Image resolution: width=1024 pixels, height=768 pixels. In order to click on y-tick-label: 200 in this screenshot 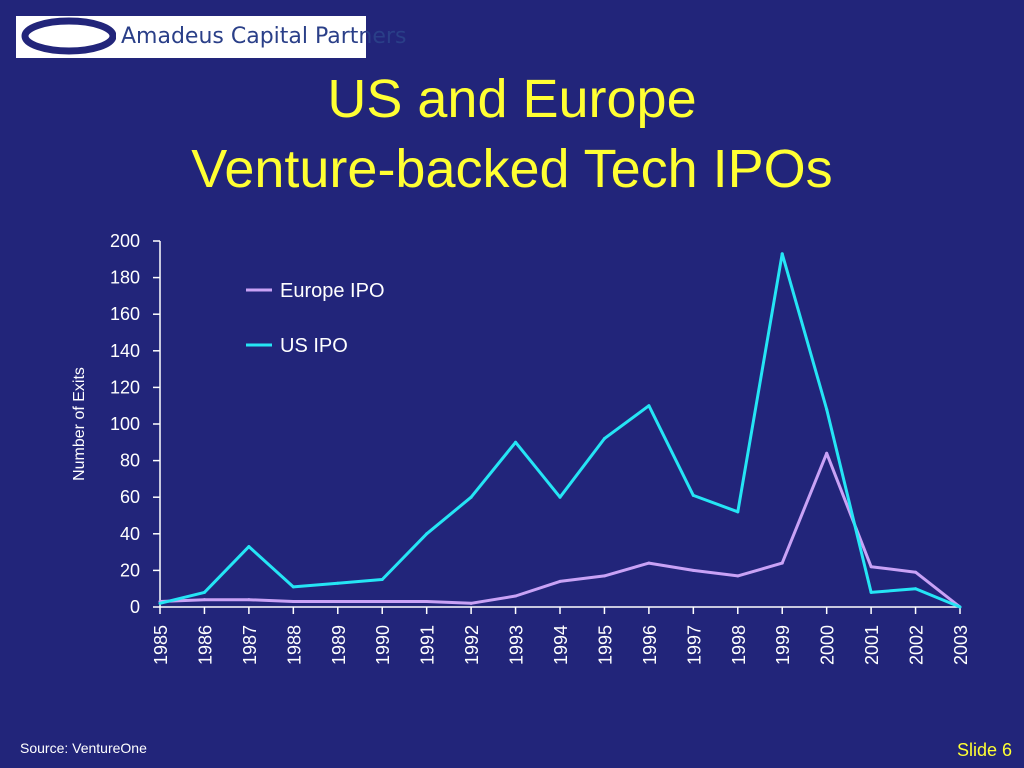, I will do `click(125, 241)`.